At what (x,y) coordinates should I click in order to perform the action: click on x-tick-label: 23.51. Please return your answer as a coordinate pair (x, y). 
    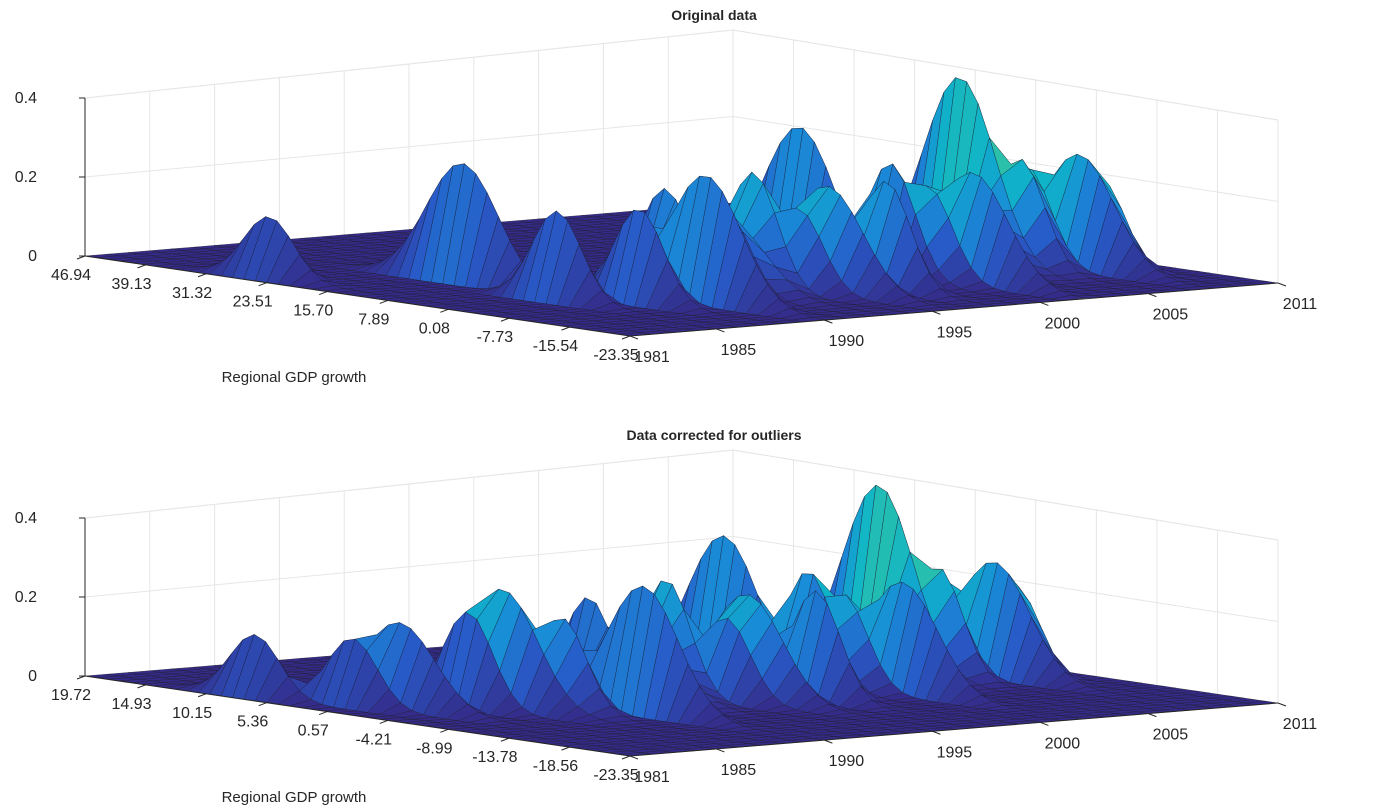
    Looking at the image, I should click on (253, 302).